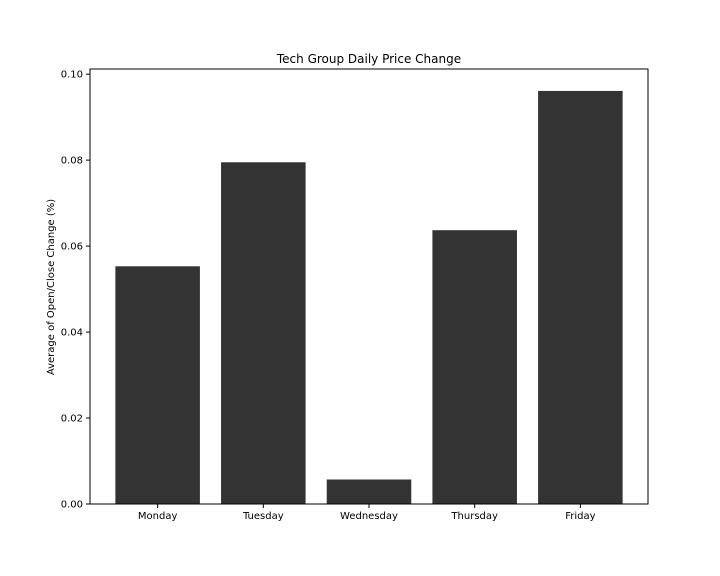 This screenshot has height=576, width=720. Describe the element at coordinates (263, 333) in the screenshot. I see `bar-tuesday` at that location.